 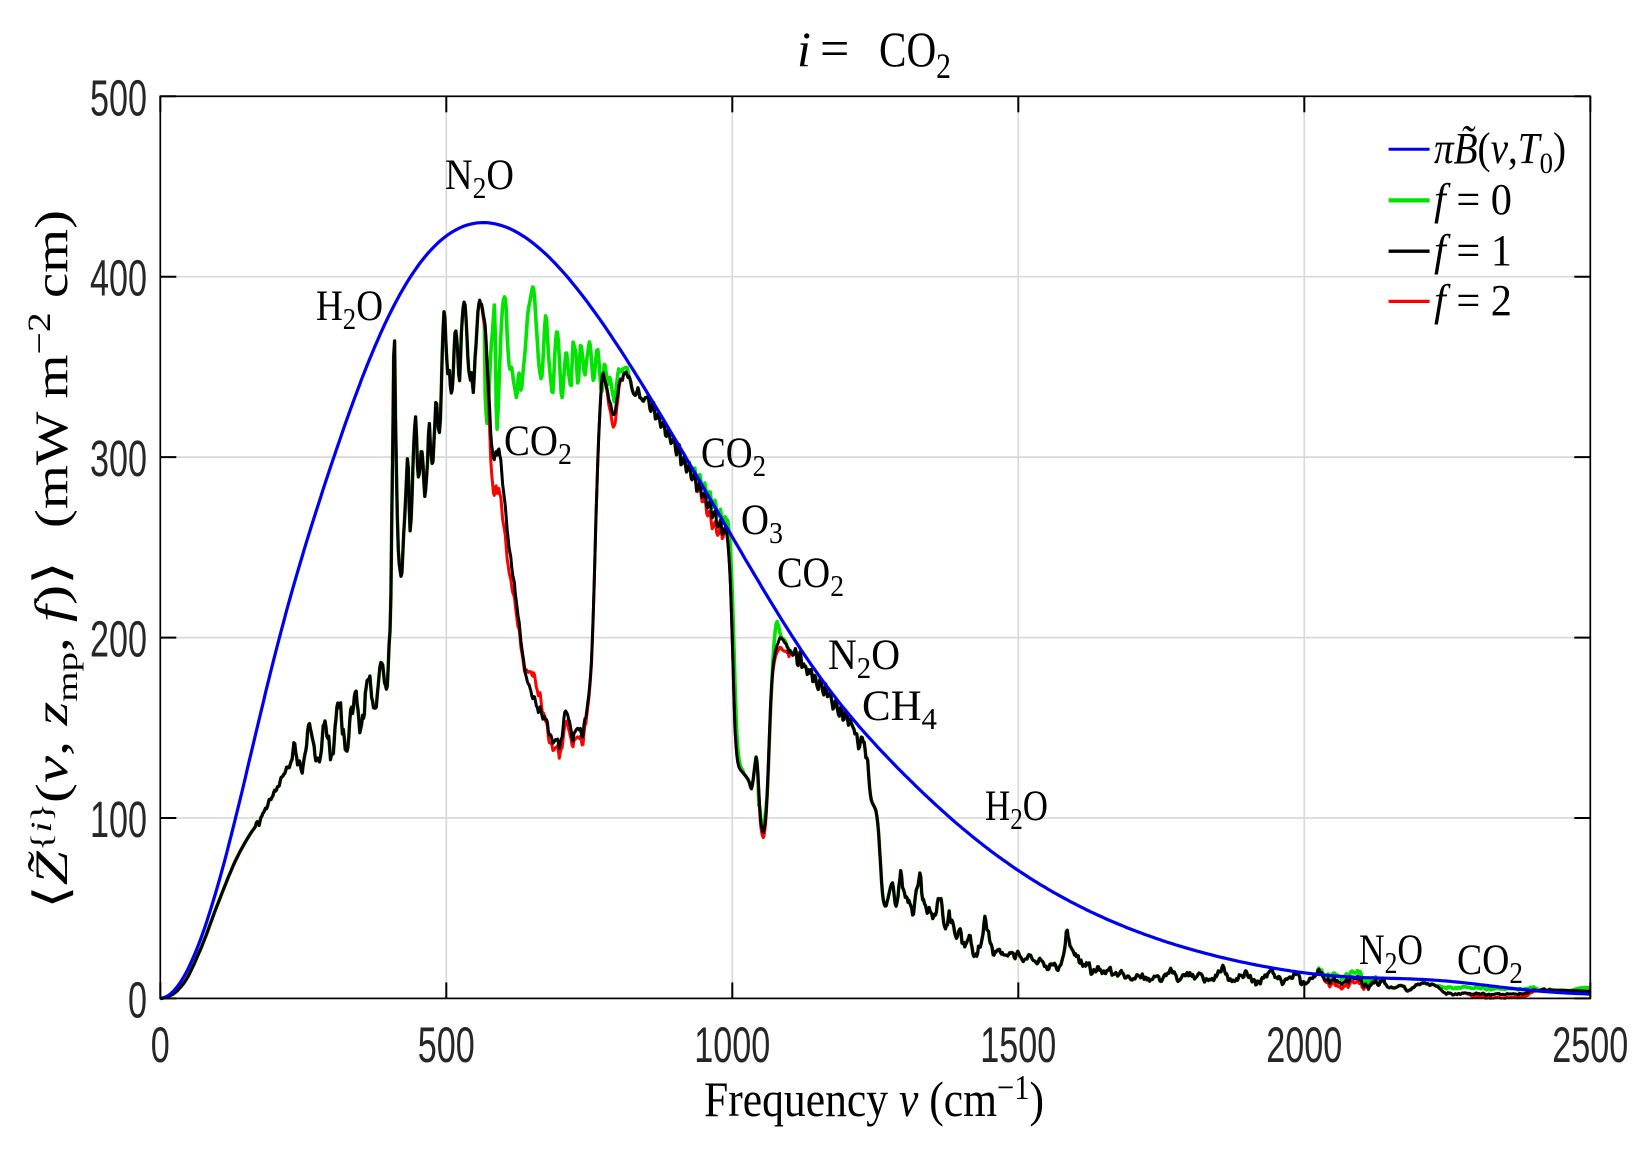 What do you see at coordinates (118, 819) in the screenshot?
I see `svg-text: 100` at bounding box center [118, 819].